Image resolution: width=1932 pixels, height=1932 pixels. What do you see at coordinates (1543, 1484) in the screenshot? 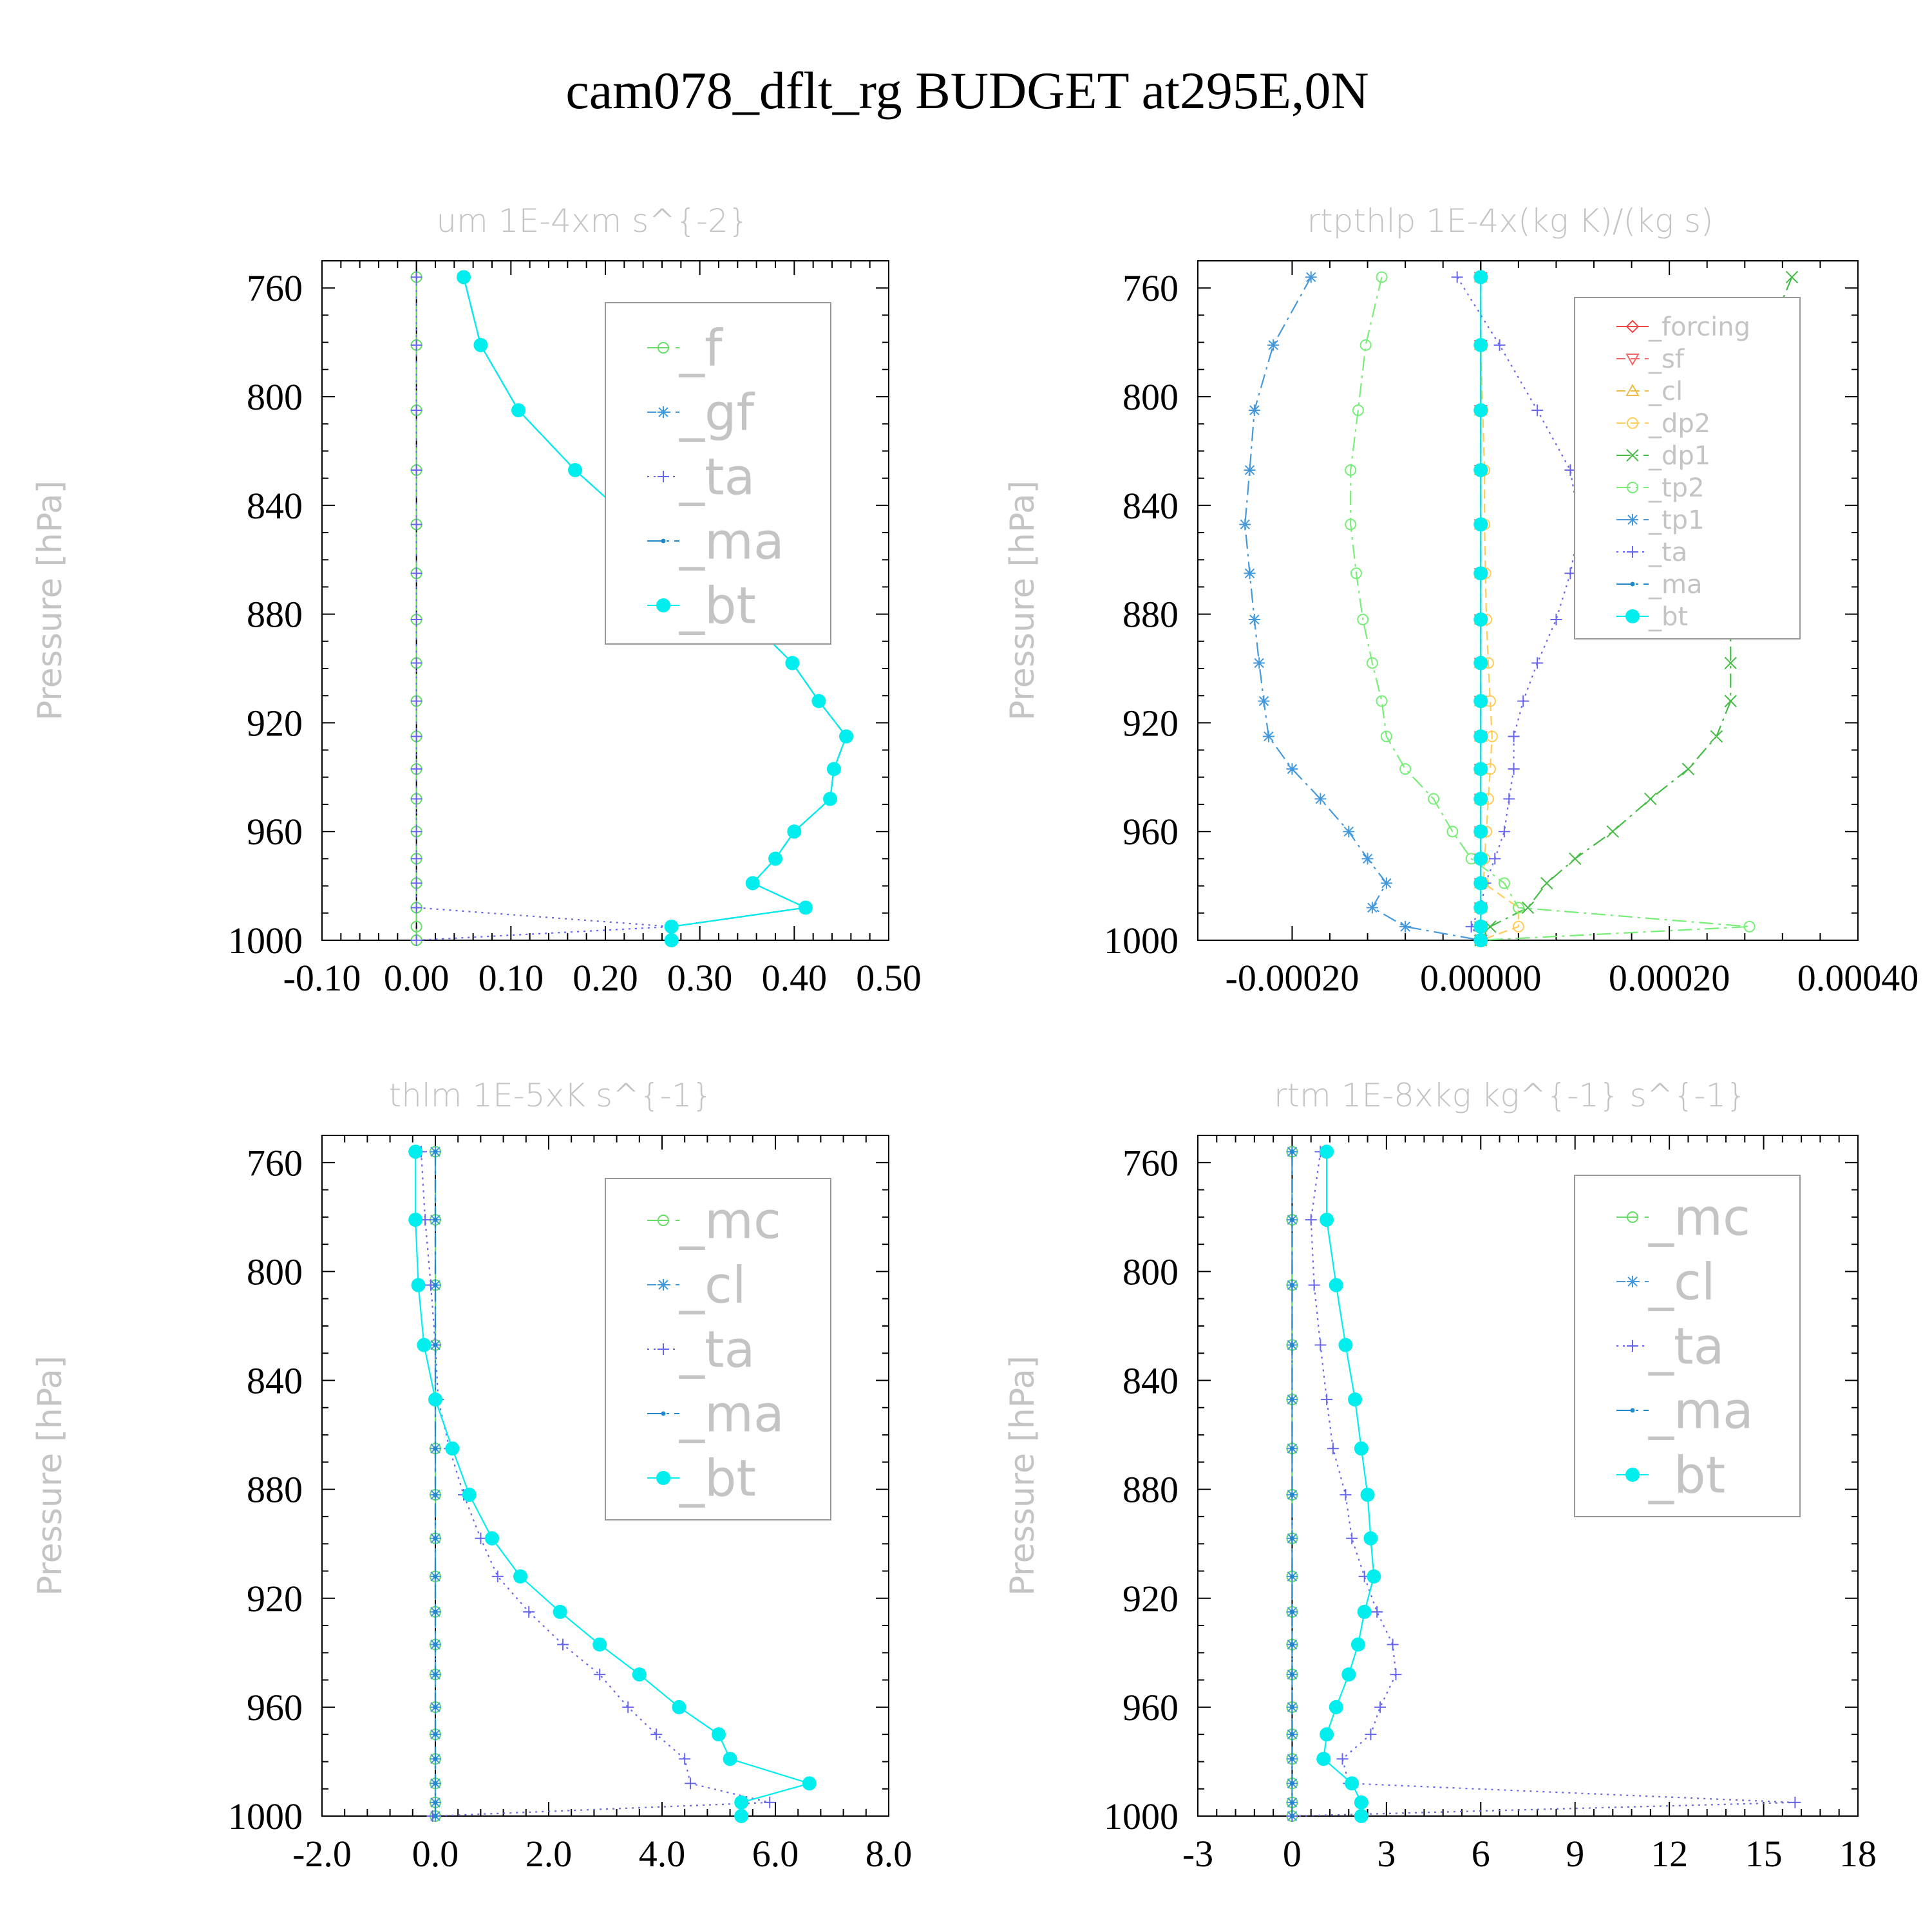
I see `series-ta` at bounding box center [1543, 1484].